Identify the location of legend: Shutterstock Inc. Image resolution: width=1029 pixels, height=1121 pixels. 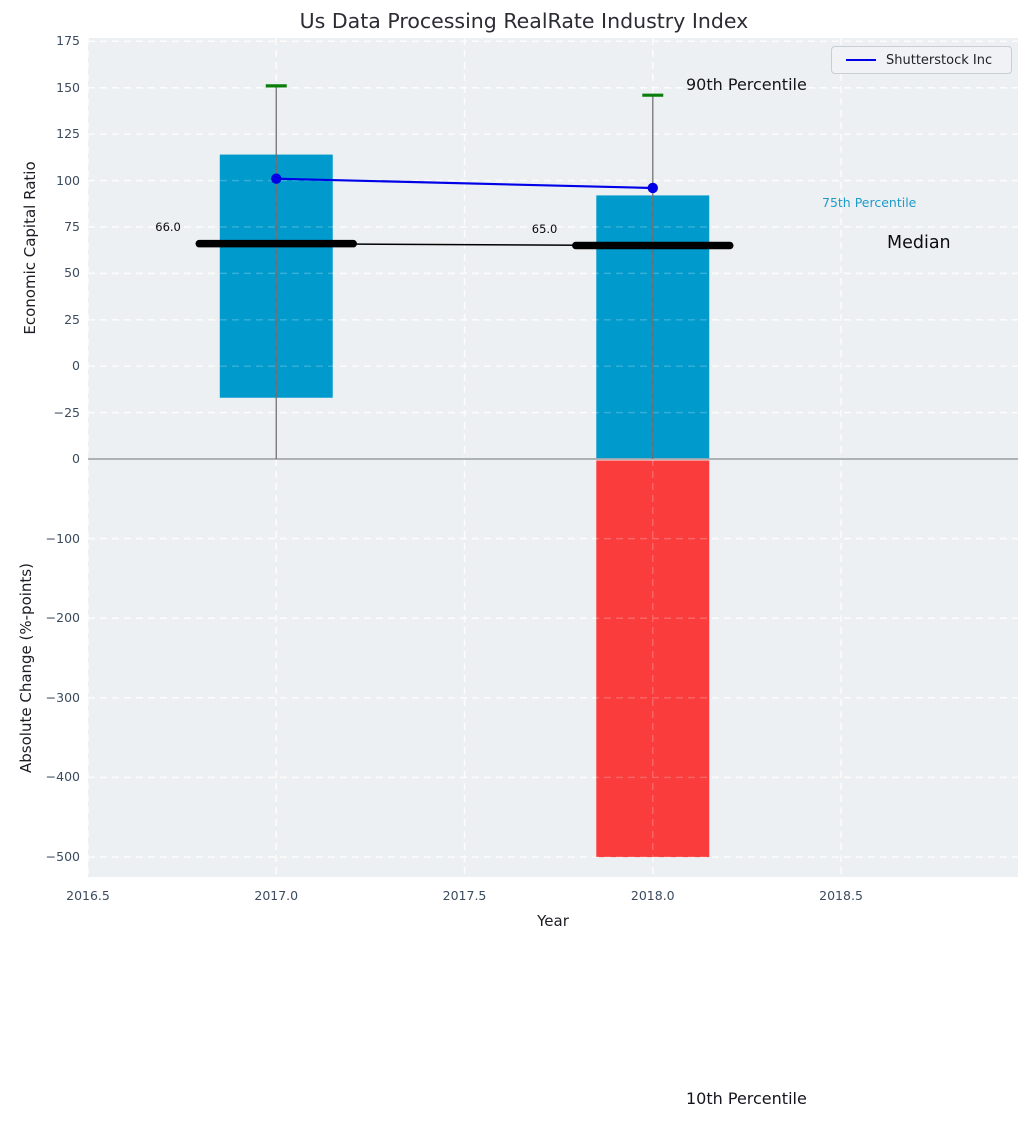
(921, 60).